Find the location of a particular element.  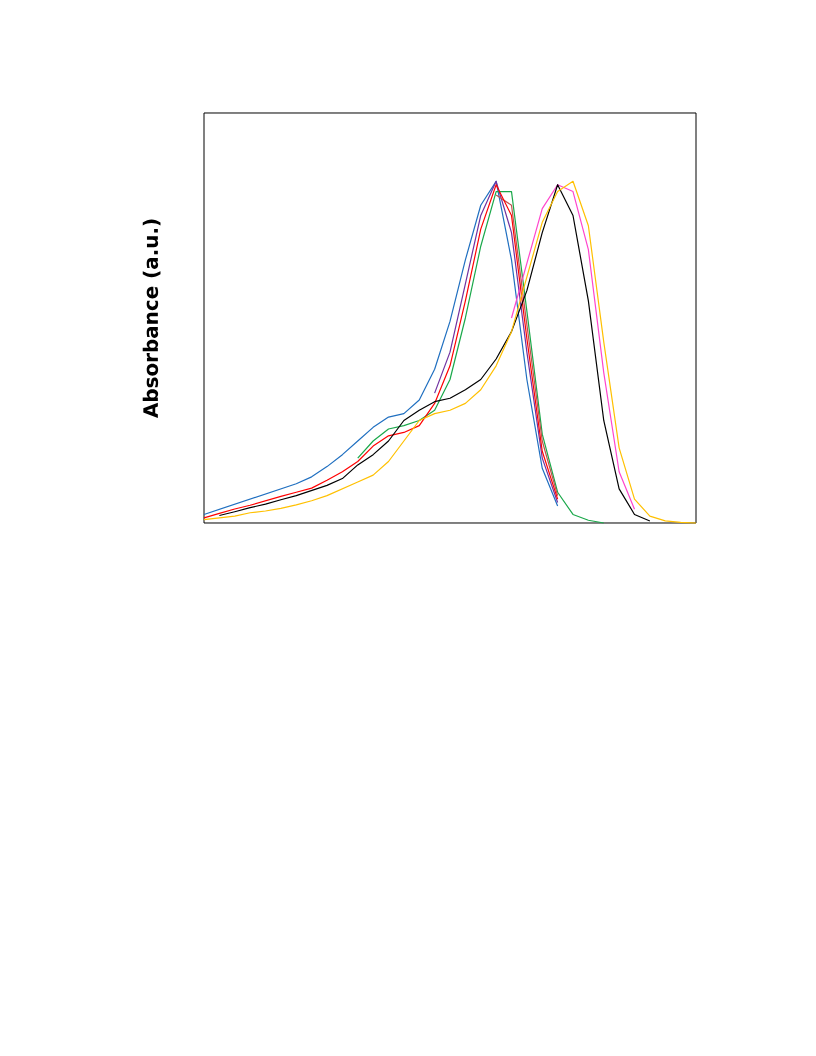

y-axis-title: Absorbance (a.u.) is located at coordinates (151, 318).